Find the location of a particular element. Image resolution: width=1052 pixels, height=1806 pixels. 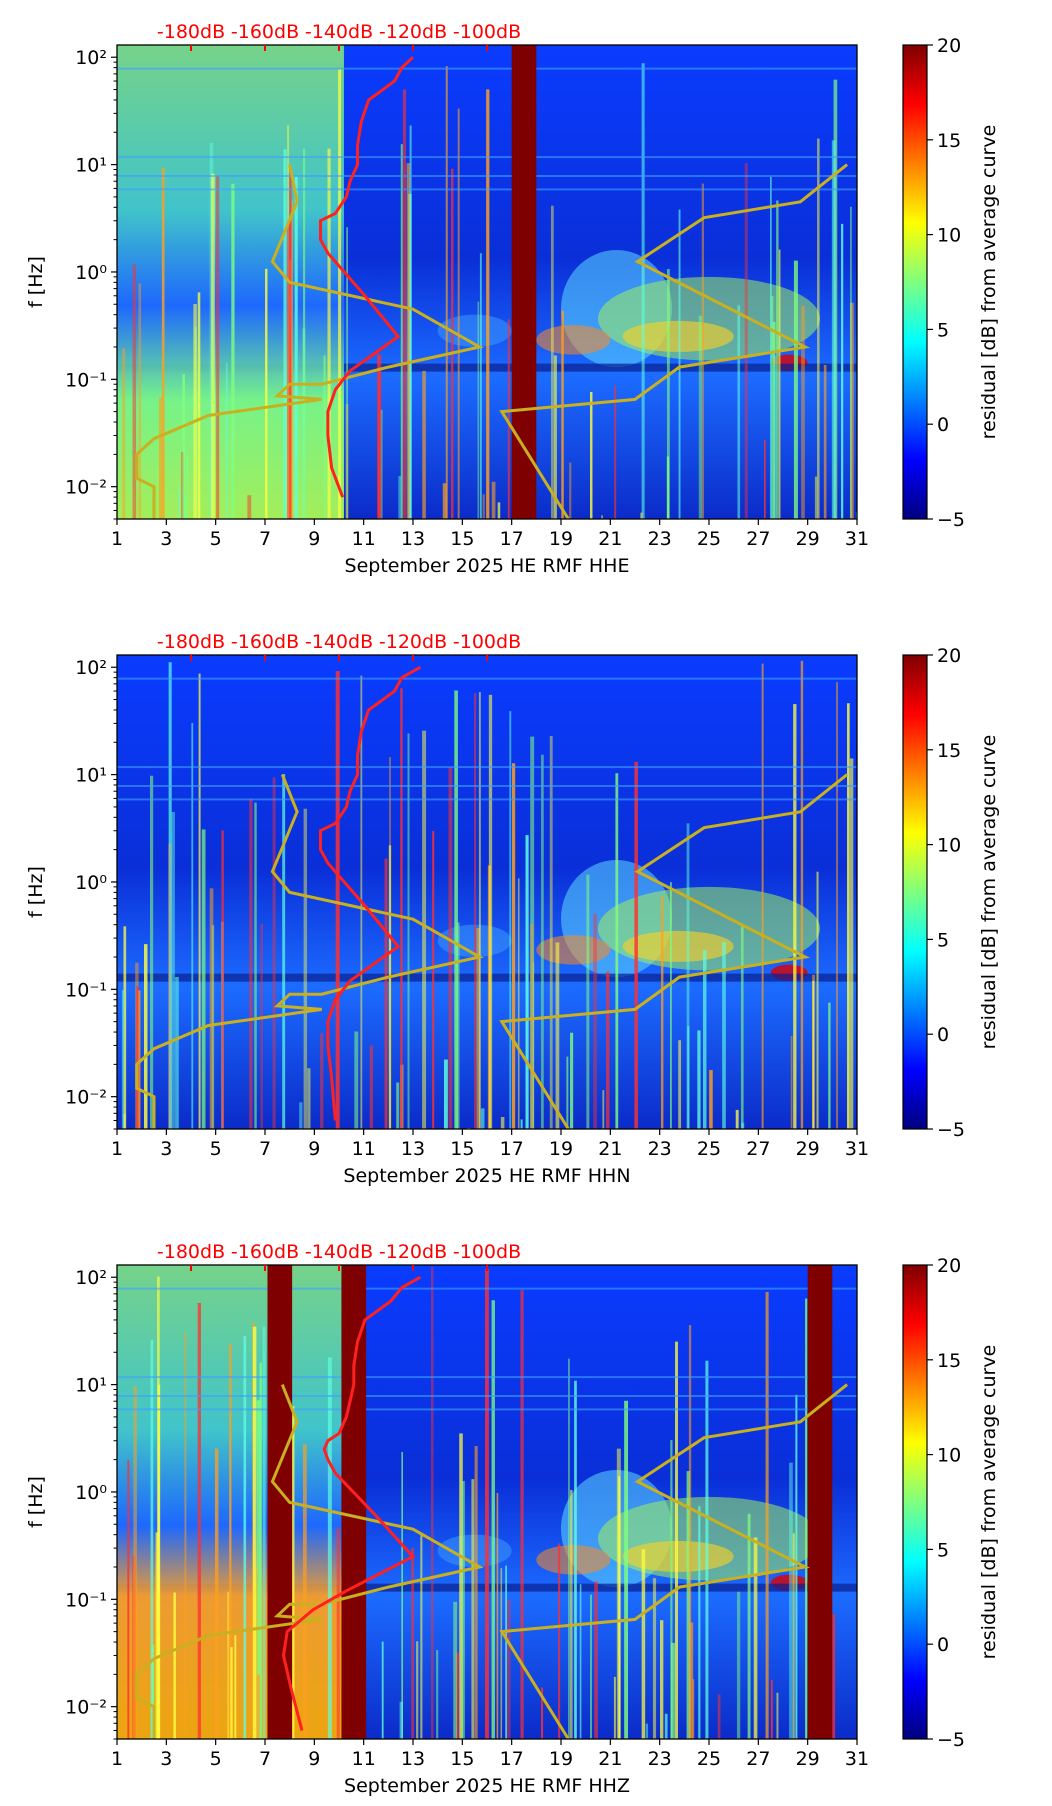

y-tick-label: 10⁰ is located at coordinates (91, 273).